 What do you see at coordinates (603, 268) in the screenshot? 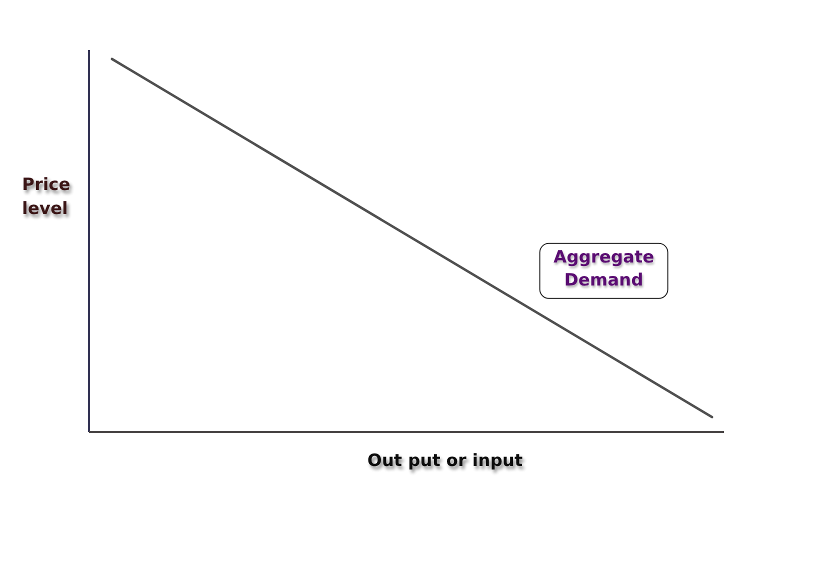
I see `series-label: Aggregate Demand` at bounding box center [603, 268].